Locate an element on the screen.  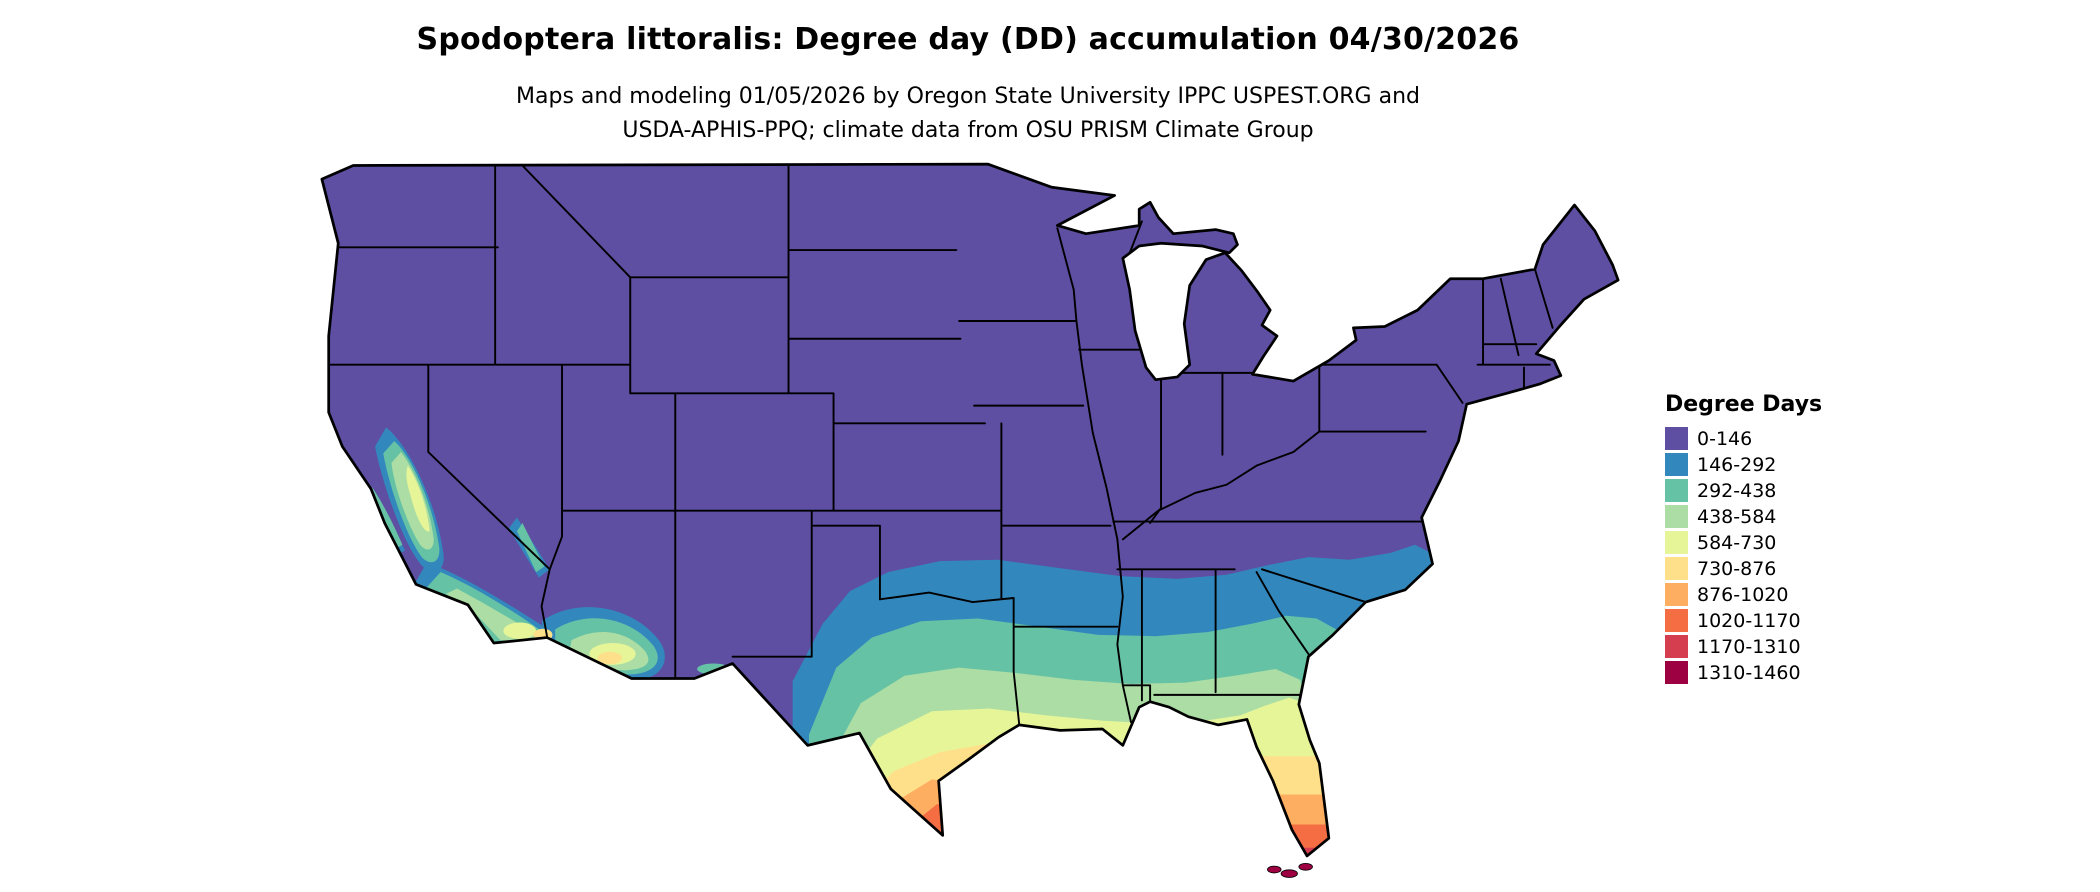
legend-item: 1170-1310 is located at coordinates (1743, 646).